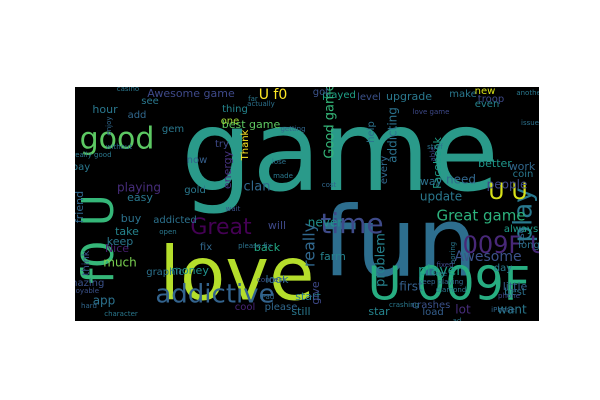  What do you see at coordinates (503, 268) in the screenshot?
I see `word-day: day` at bounding box center [503, 268].